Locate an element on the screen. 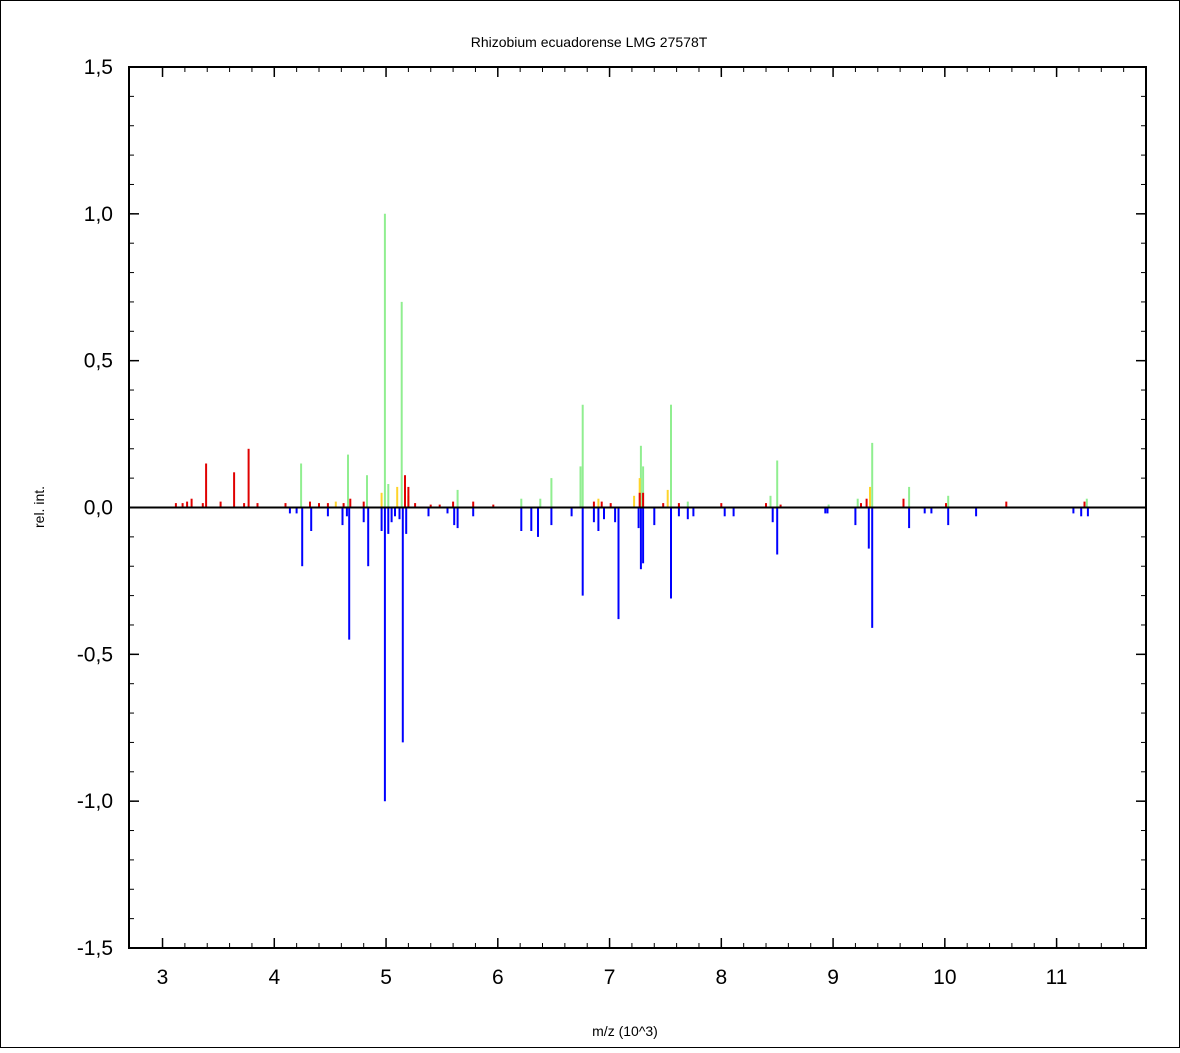 The width and height of the screenshot is (1180, 1053). x-tick-label: 7 is located at coordinates (610, 977).